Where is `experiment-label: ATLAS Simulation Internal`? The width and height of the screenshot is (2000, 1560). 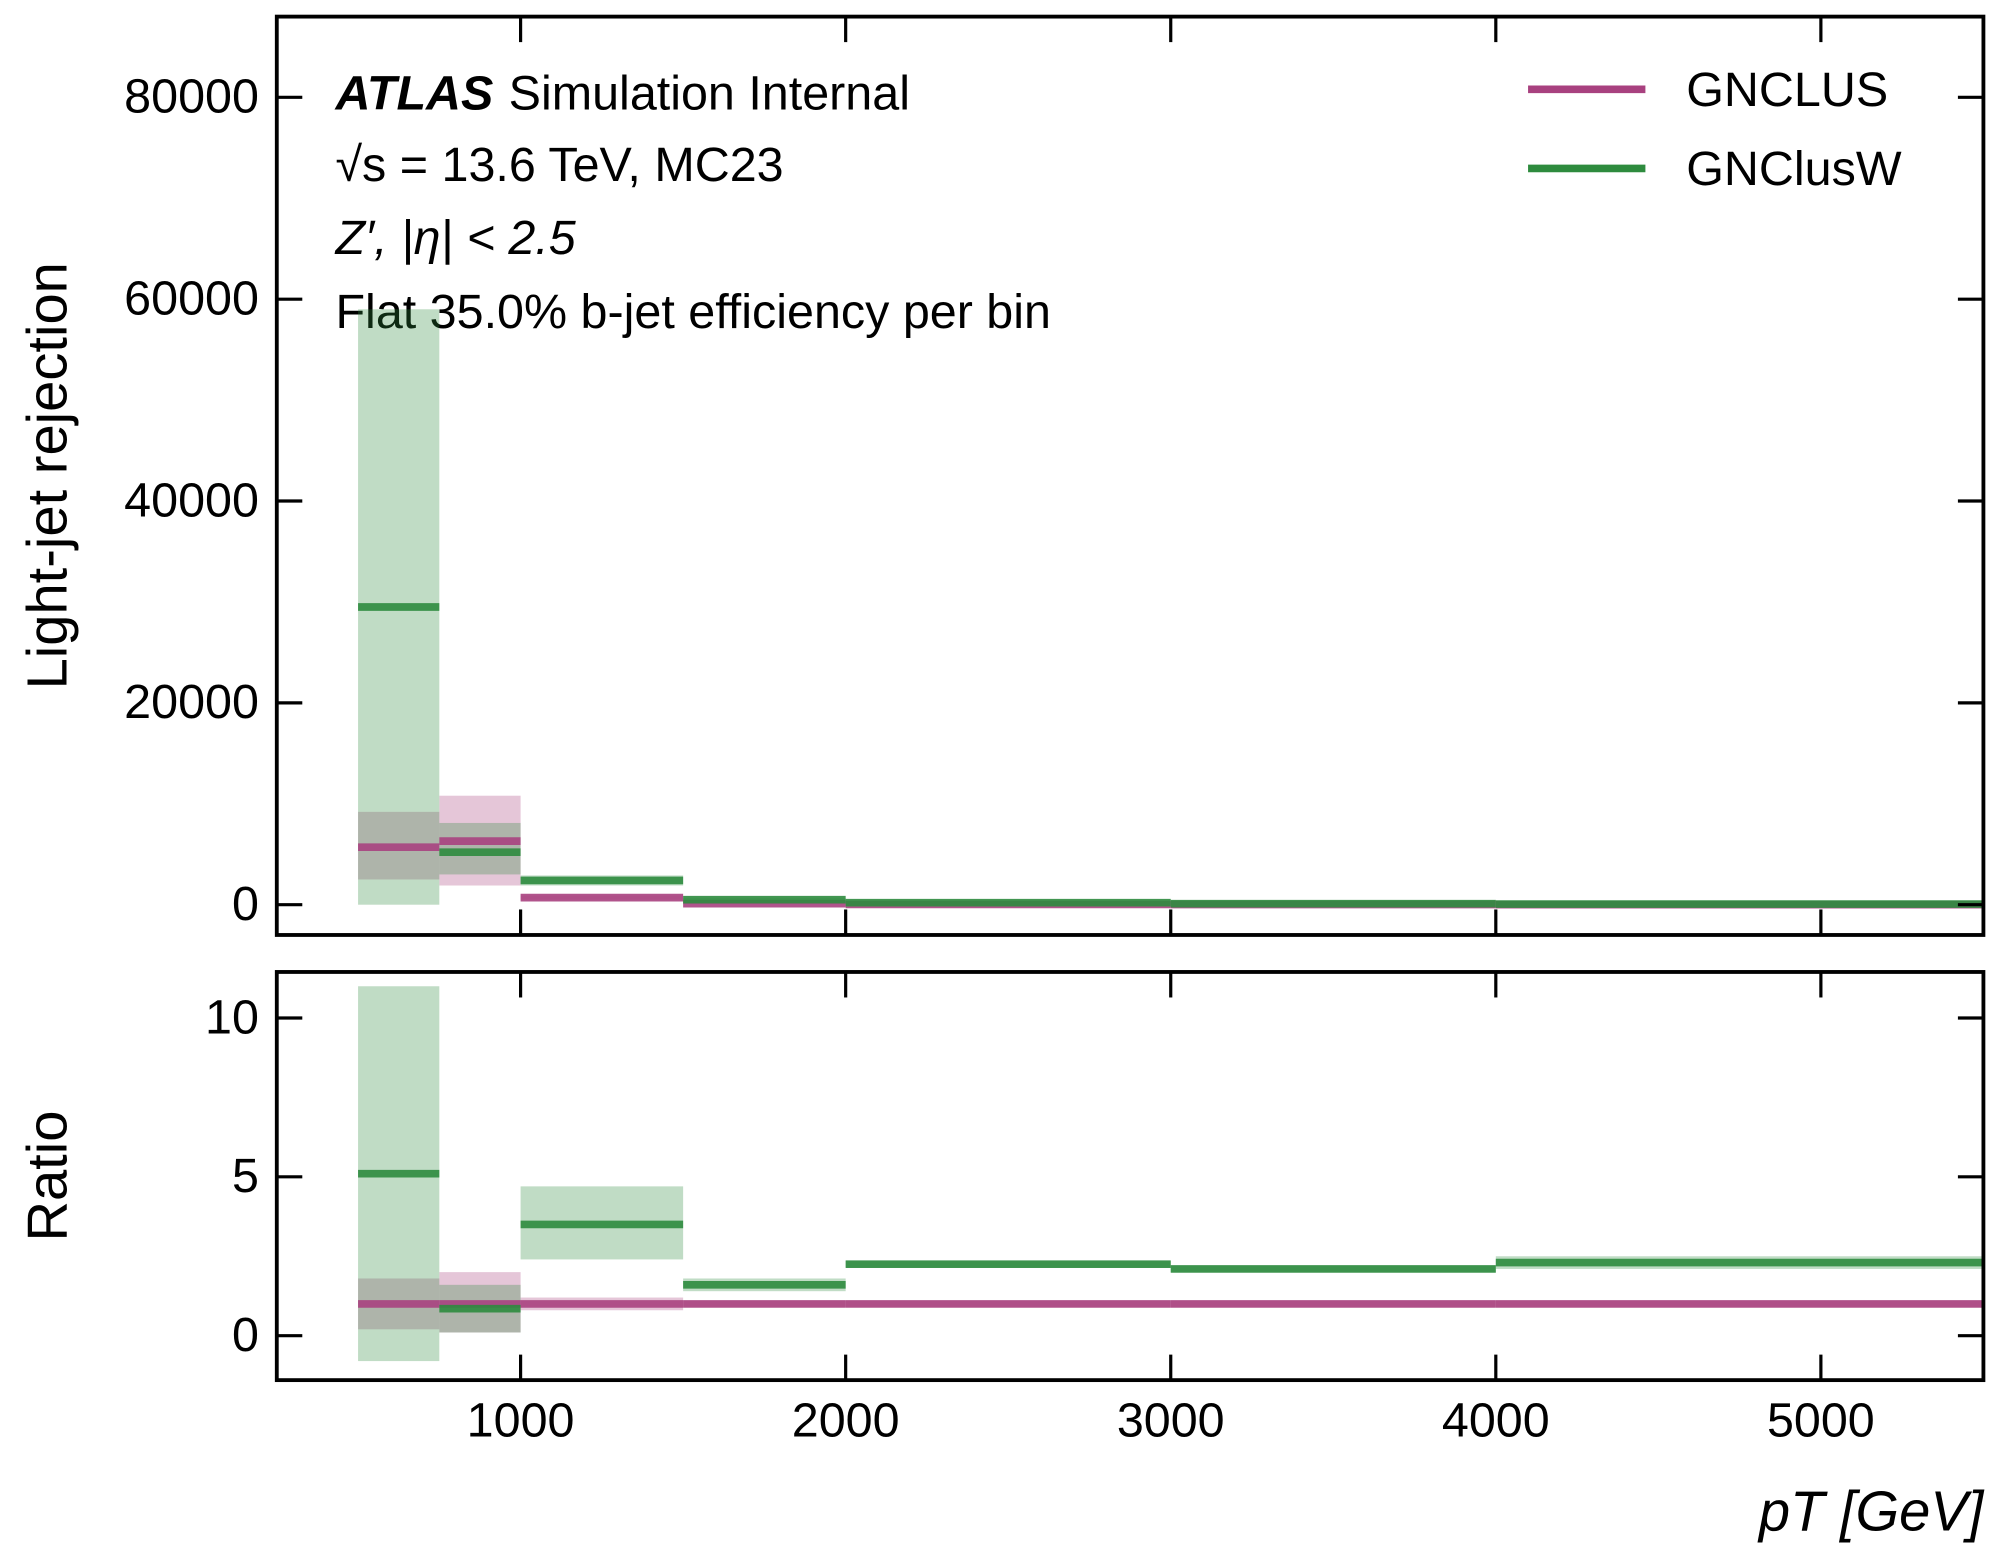
experiment-label: ATLAS Simulation Internal is located at coordinates (622, 94).